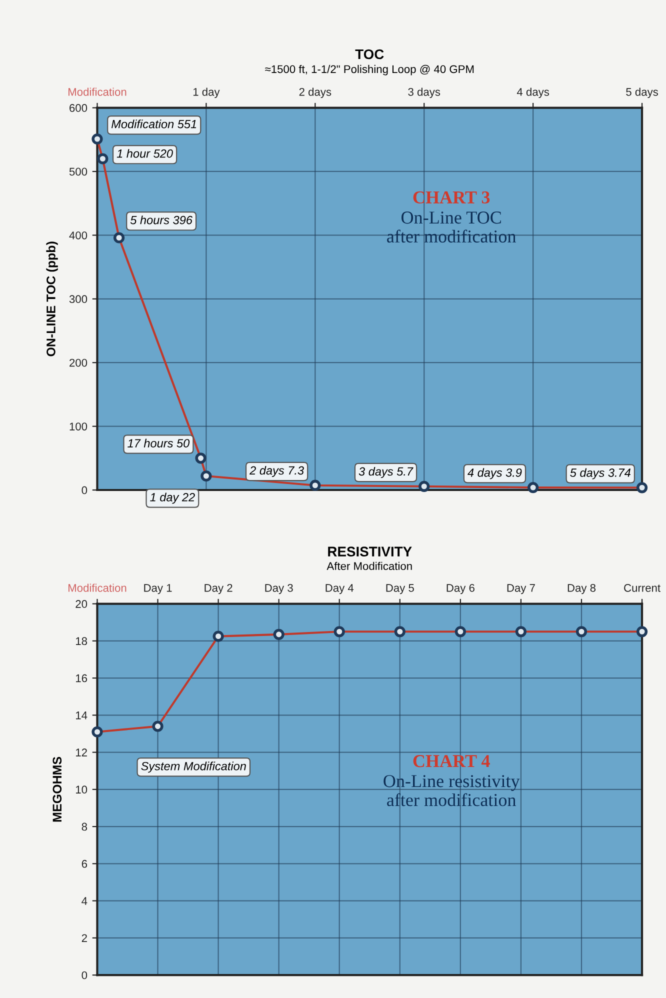 The image size is (666, 998). I want to click on data-label: Modification 551, so click(153, 124).